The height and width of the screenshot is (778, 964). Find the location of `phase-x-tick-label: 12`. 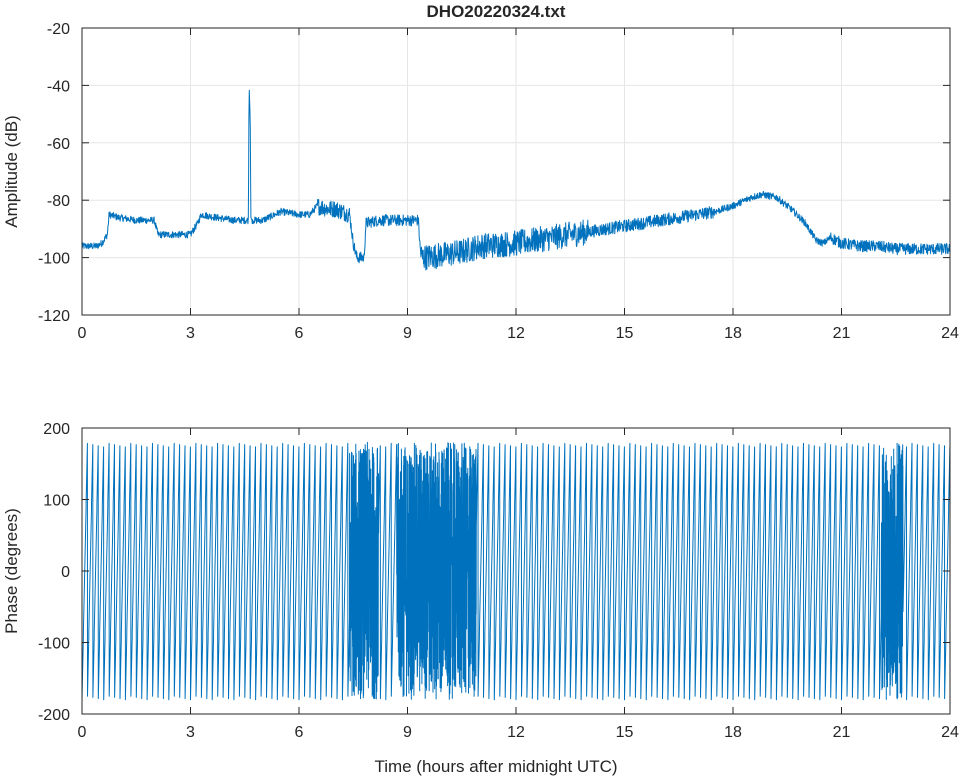

phase-x-tick-label: 12 is located at coordinates (516, 732).